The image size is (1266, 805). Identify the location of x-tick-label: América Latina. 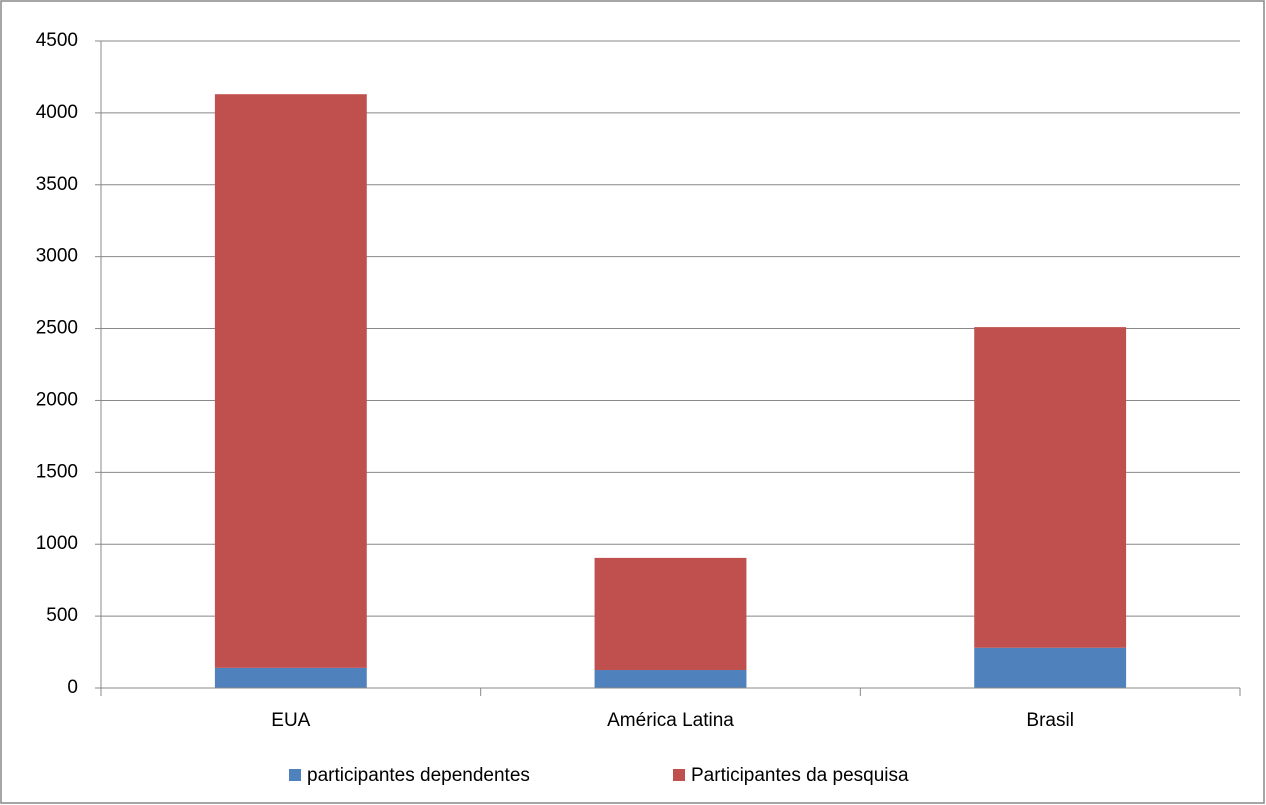
(670, 720).